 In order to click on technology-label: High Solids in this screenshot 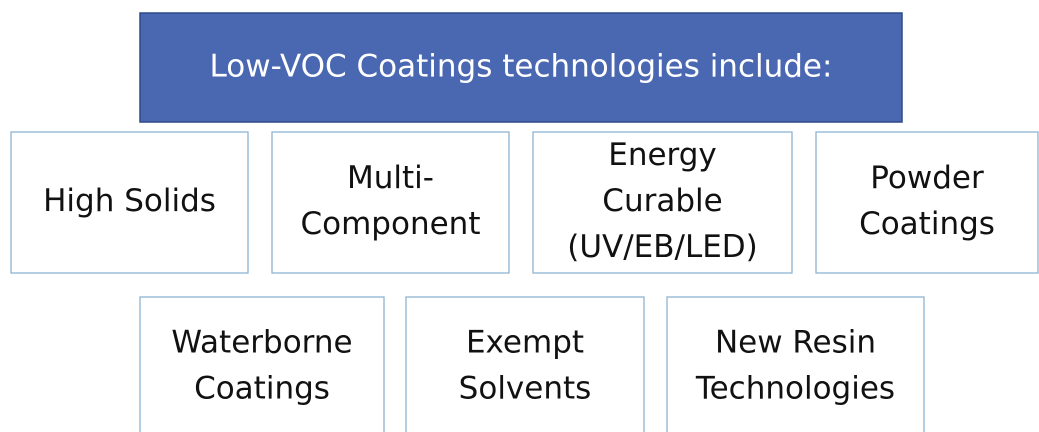, I will do `click(129, 201)`.